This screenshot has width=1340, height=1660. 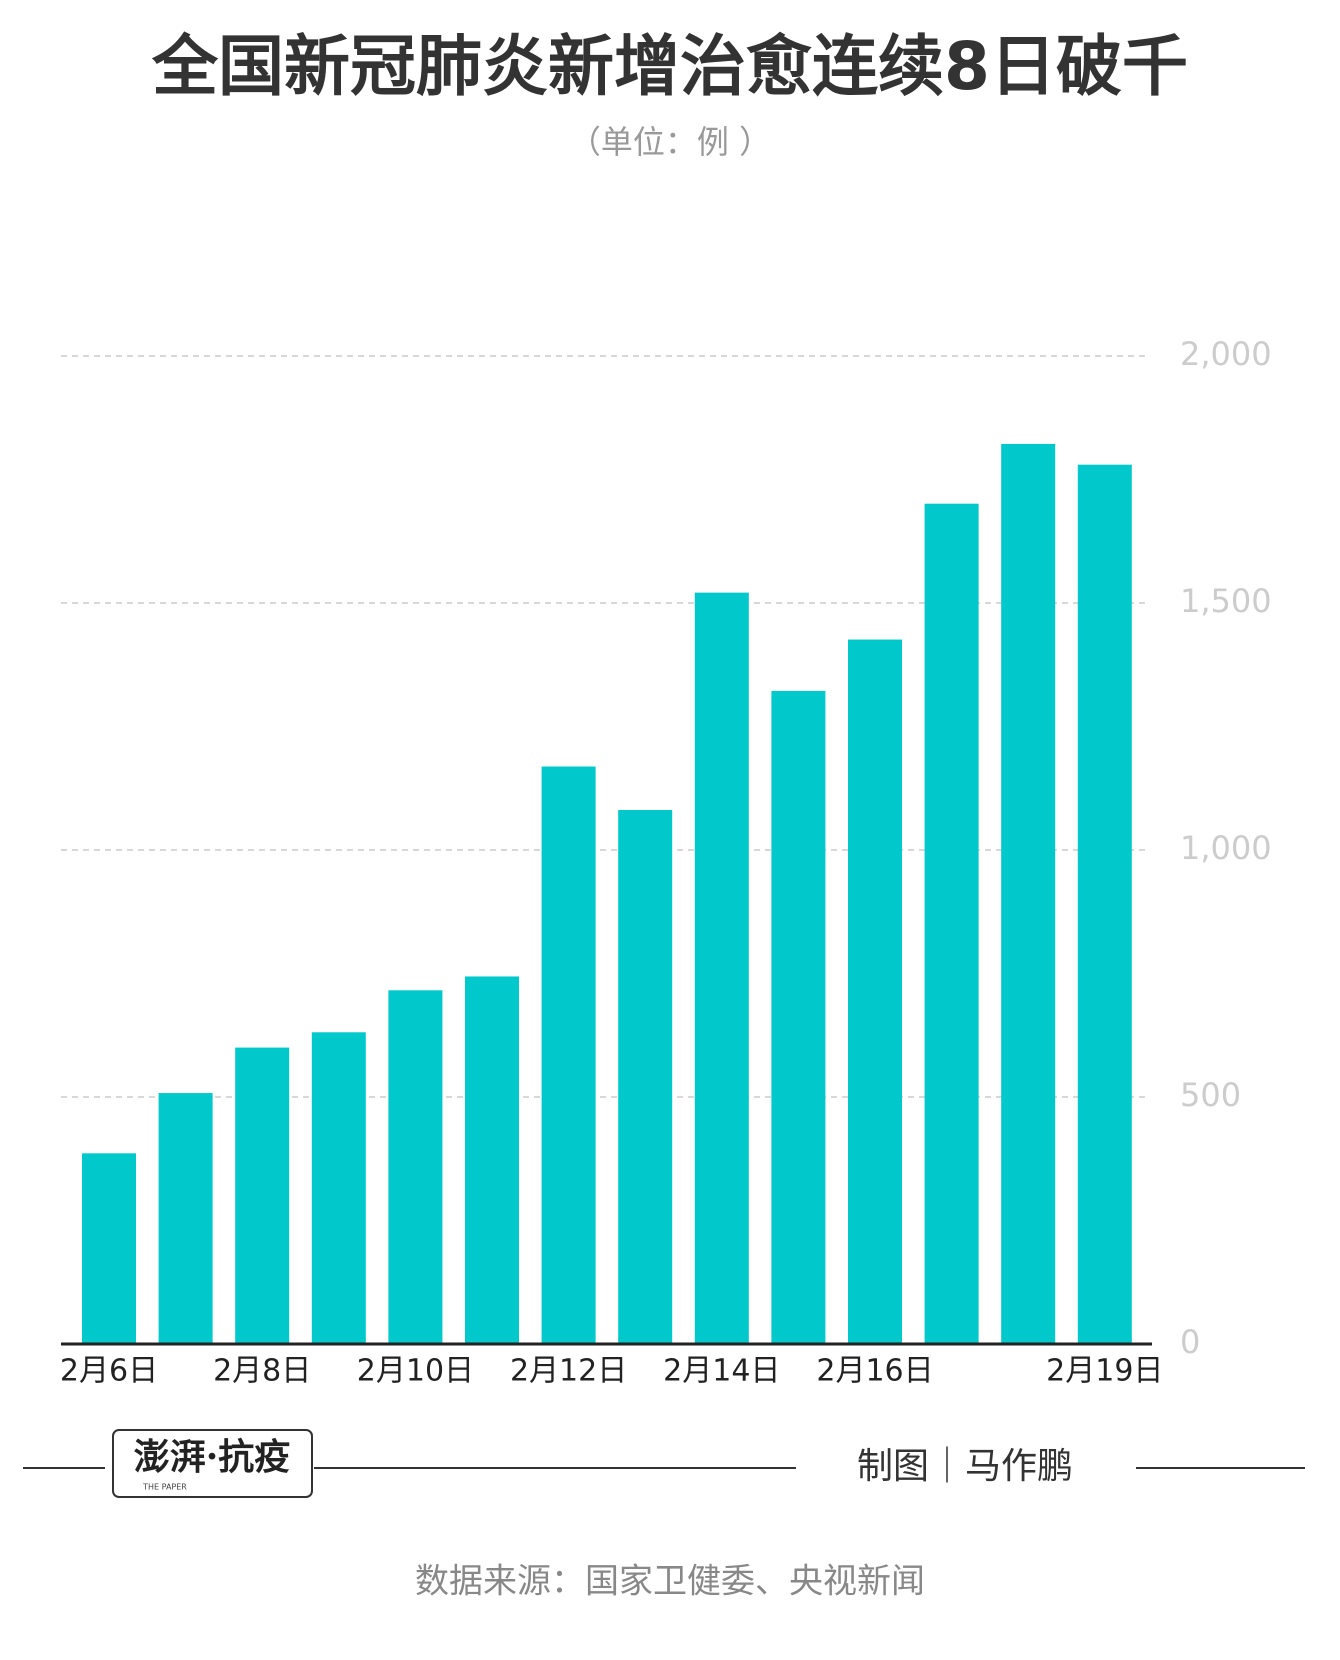 I want to click on y-tick-label: 2,000, so click(x=1226, y=354).